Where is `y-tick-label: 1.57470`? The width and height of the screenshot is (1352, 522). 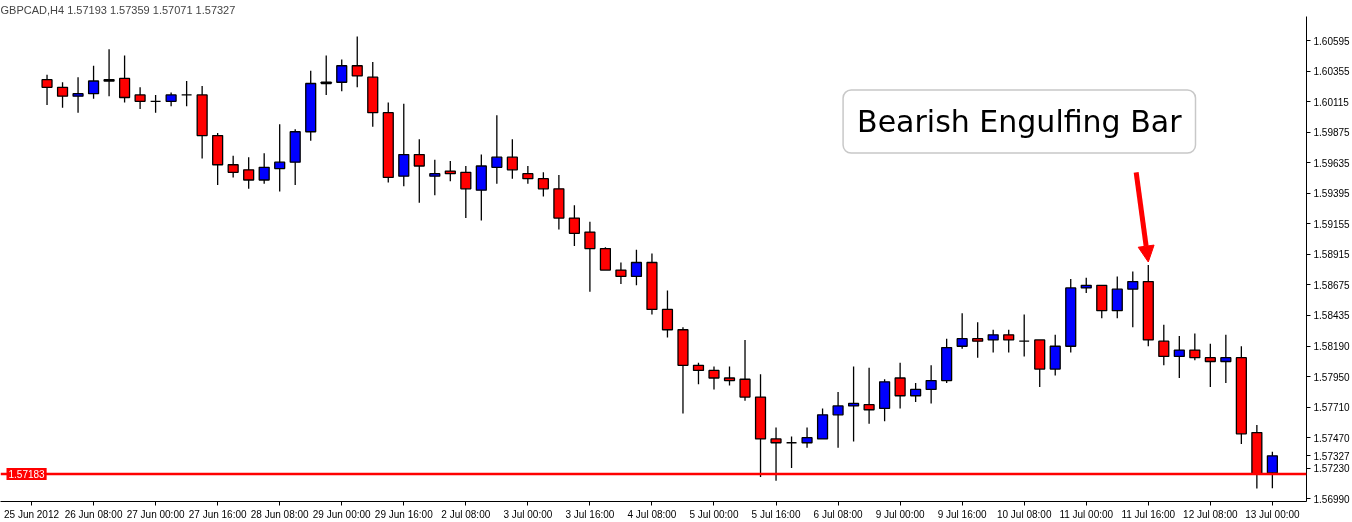 y-tick-label: 1.57470 is located at coordinates (1332, 438).